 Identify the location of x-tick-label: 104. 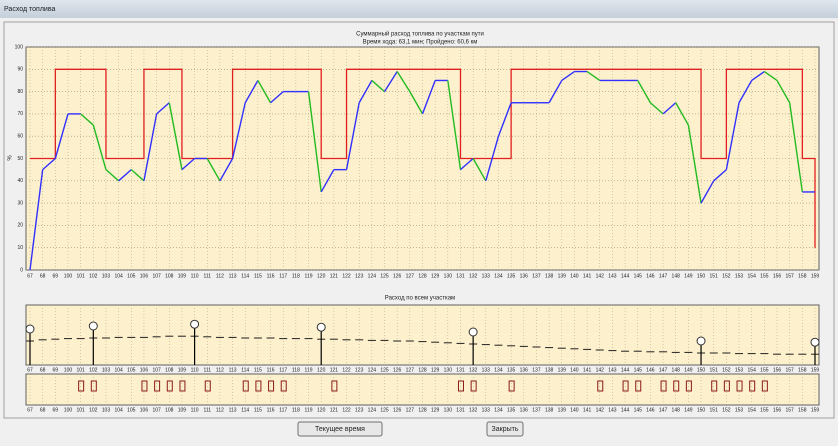
(118, 276).